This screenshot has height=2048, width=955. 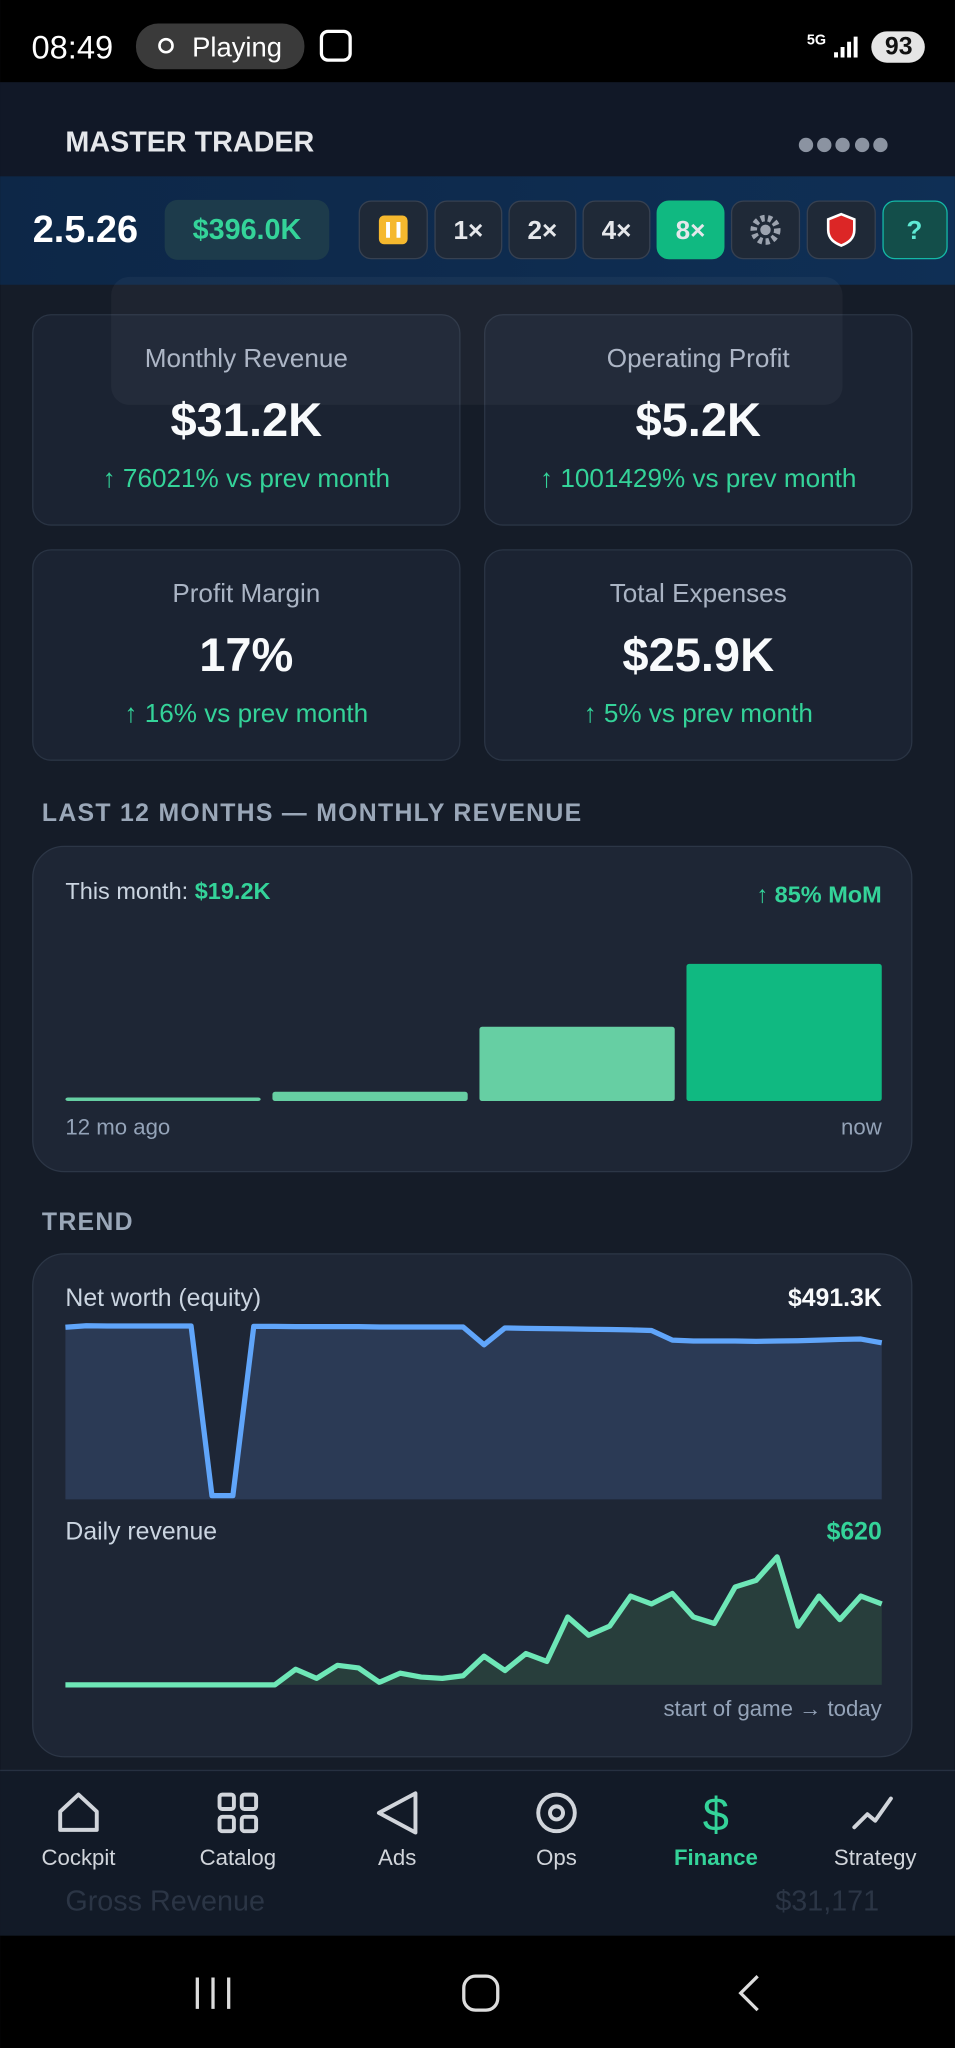 I want to click on gear-hub, so click(x=765, y=230).